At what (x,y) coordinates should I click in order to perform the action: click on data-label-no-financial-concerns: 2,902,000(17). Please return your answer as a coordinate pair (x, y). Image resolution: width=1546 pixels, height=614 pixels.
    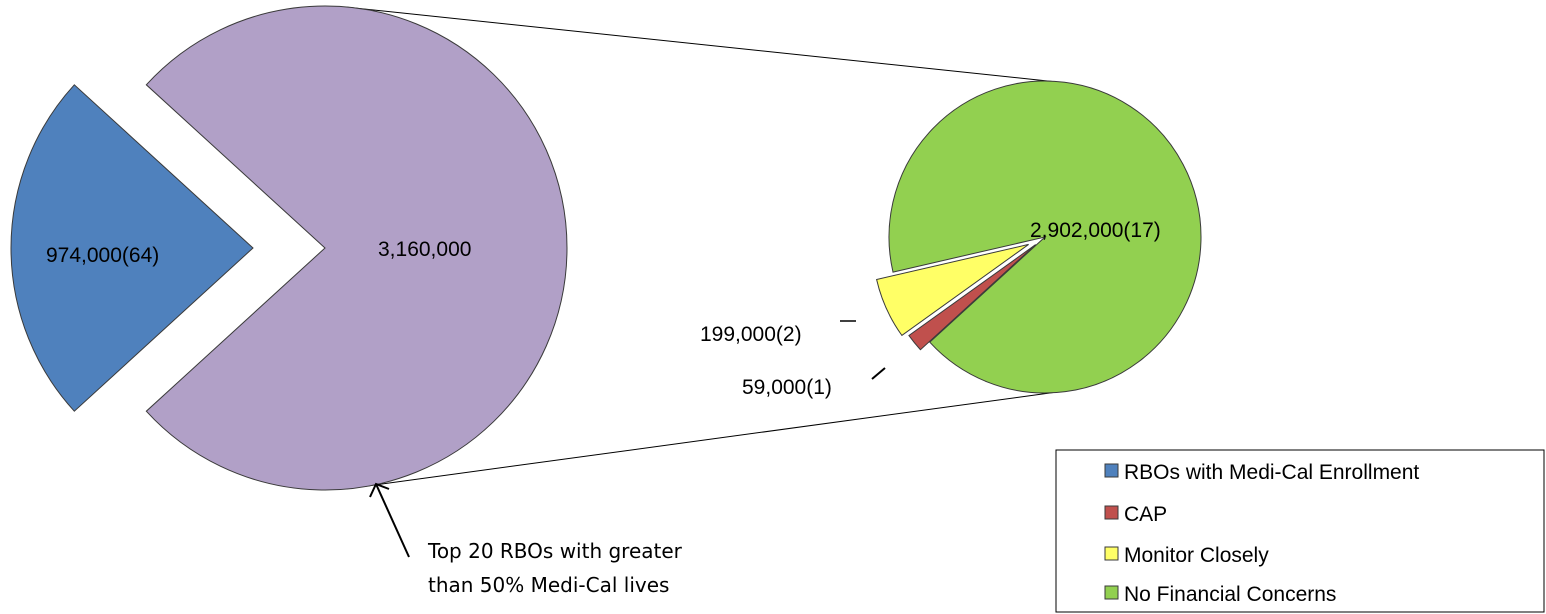
    Looking at the image, I should click on (1095, 230).